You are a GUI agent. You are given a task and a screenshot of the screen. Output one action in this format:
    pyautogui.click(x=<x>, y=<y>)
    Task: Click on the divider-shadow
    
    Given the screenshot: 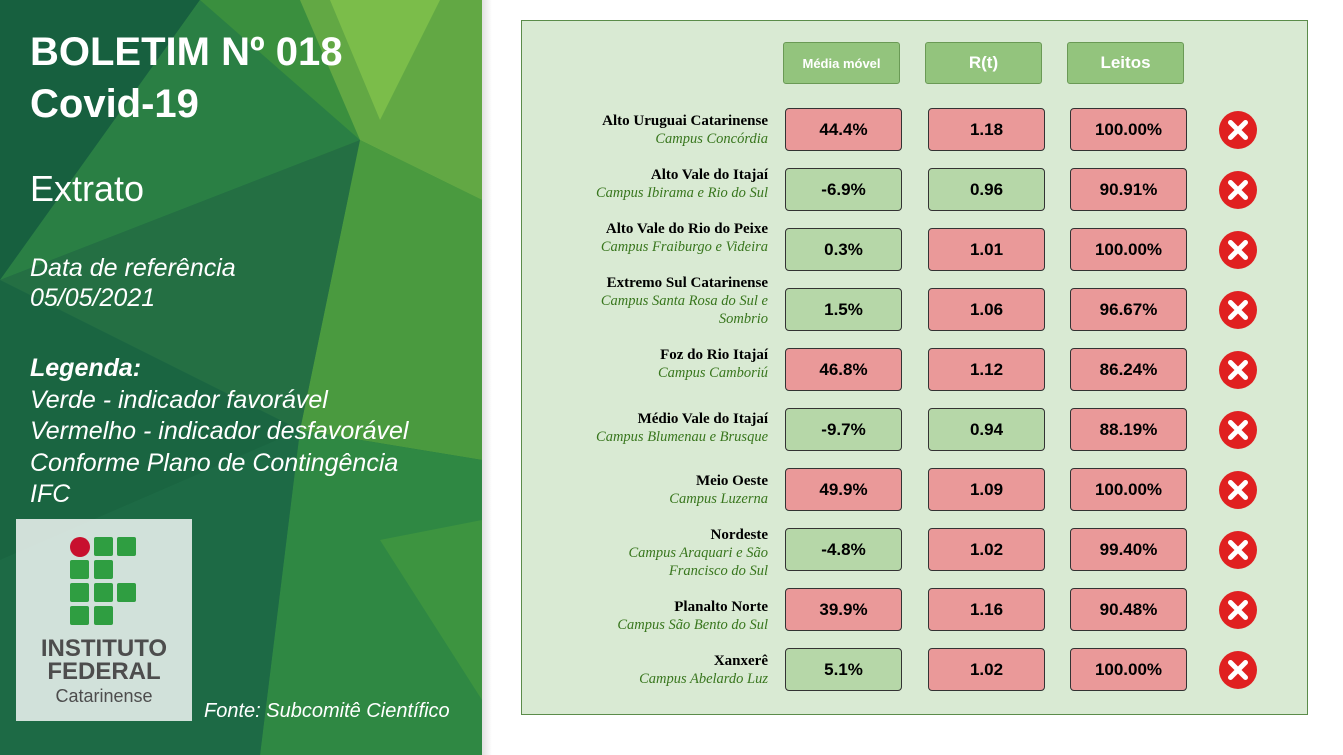 What is the action you would take?
    pyautogui.click(x=487, y=377)
    